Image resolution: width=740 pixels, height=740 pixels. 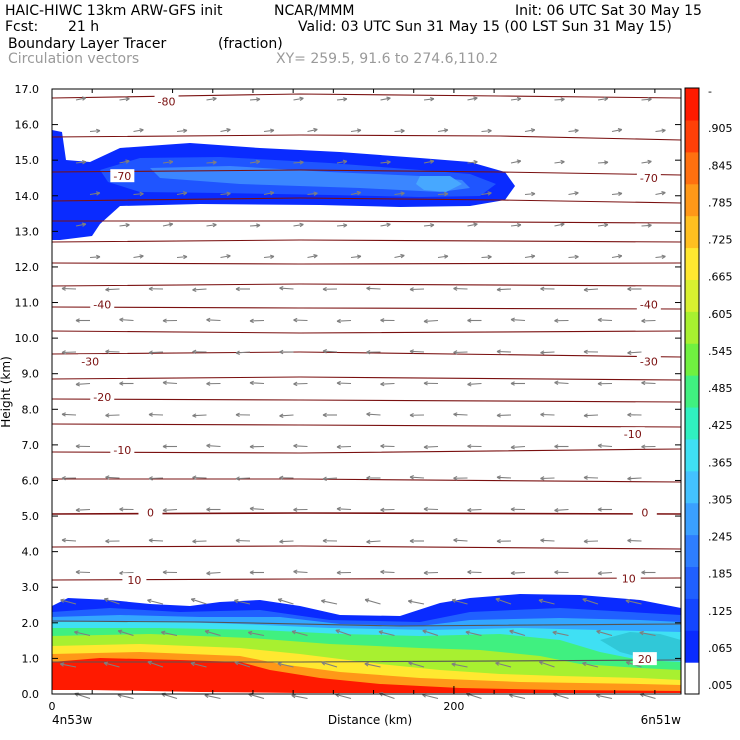 I want to click on forecast-hour: 21 h, so click(x=84, y=27).